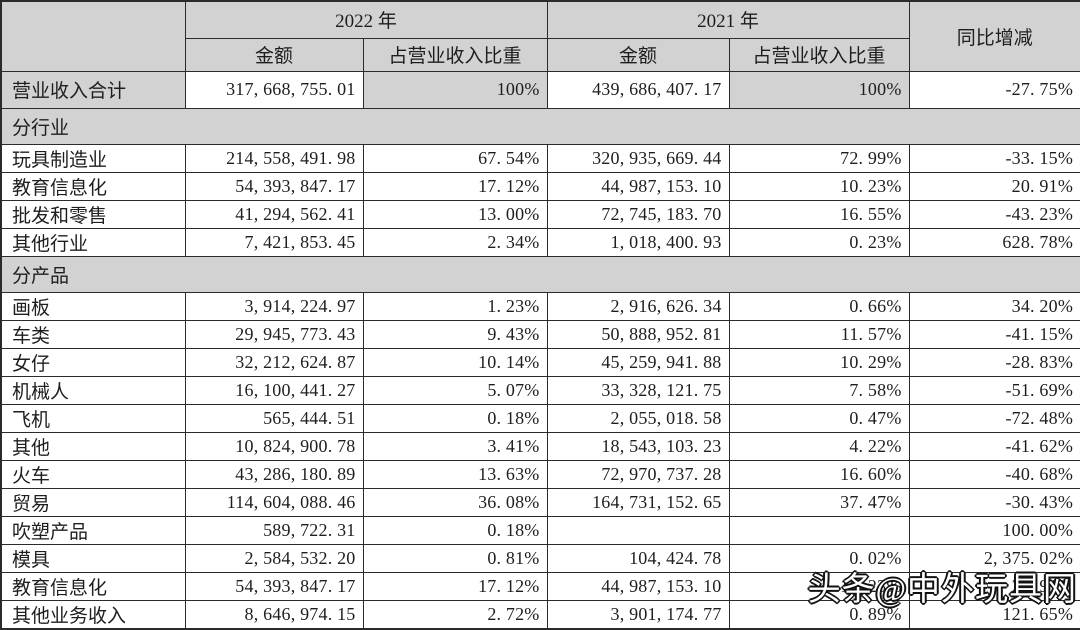 The width and height of the screenshot is (1080, 630). I want to click on row-label: 飞机, so click(93, 418).